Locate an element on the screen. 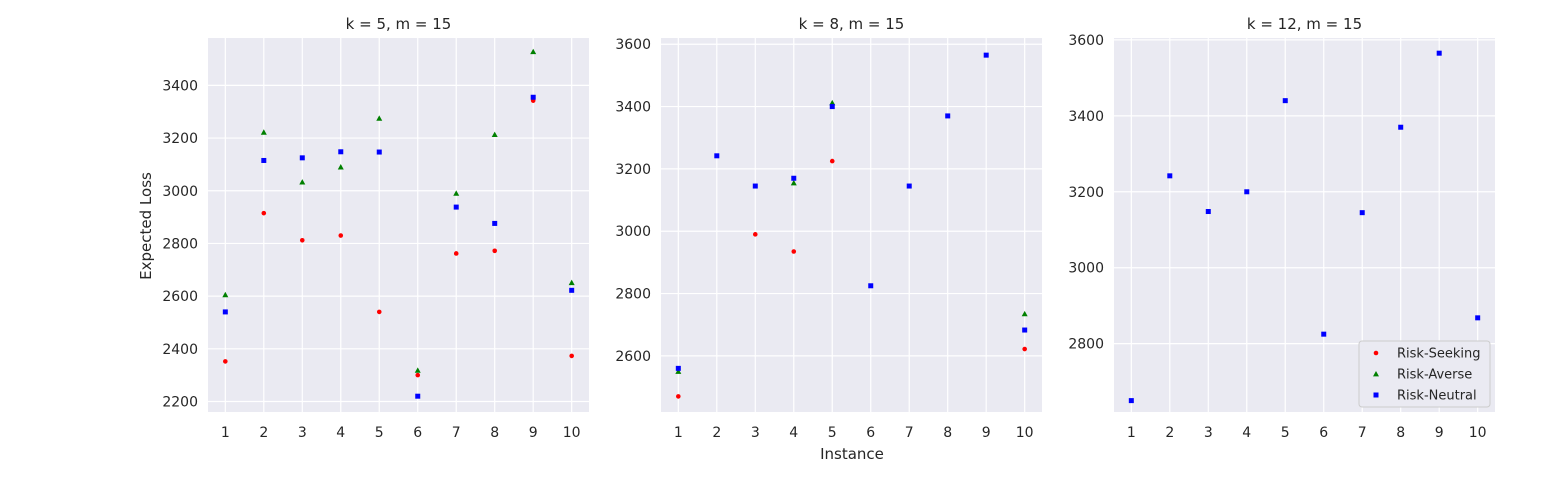 The image size is (1545, 484). legend-label: Risk-Neutral is located at coordinates (1437, 396).